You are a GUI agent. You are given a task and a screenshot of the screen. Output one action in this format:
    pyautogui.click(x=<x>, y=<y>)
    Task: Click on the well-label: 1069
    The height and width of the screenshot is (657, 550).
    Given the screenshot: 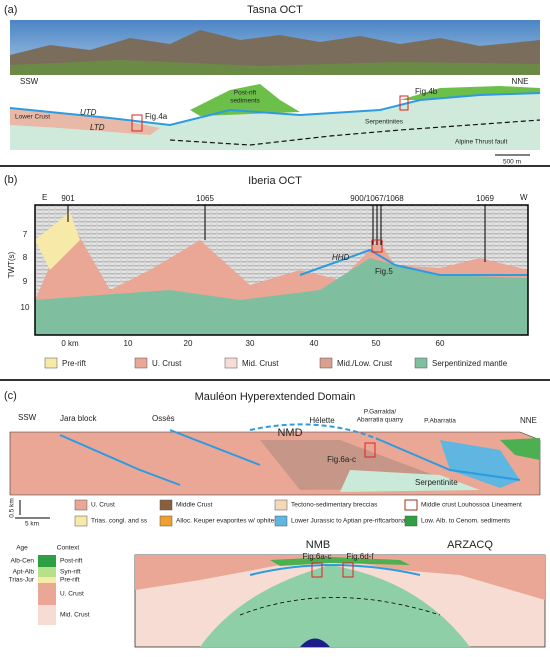 What is the action you would take?
    pyautogui.click(x=485, y=198)
    